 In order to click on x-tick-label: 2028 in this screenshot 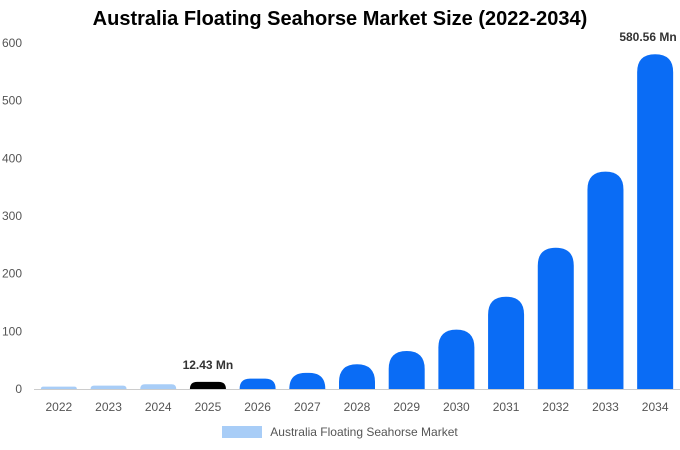, I will do `click(357, 407)`.